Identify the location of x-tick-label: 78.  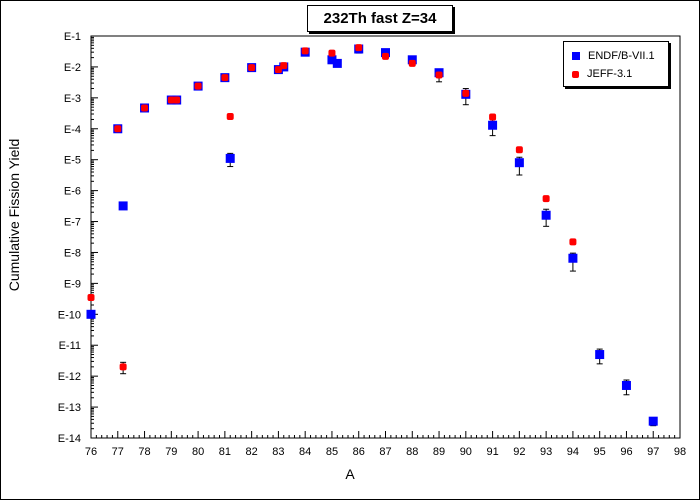
(144, 452).